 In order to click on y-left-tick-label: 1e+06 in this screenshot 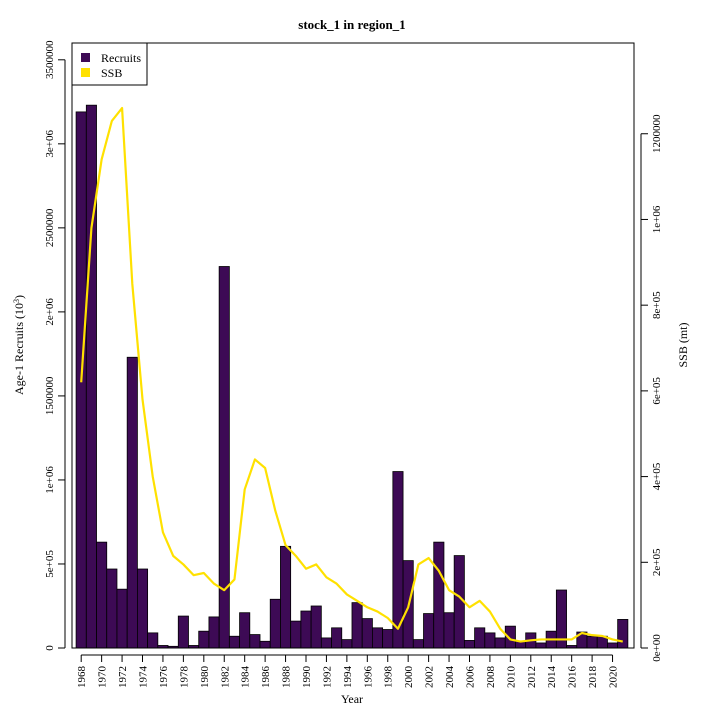, I will do `click(50, 480)`.